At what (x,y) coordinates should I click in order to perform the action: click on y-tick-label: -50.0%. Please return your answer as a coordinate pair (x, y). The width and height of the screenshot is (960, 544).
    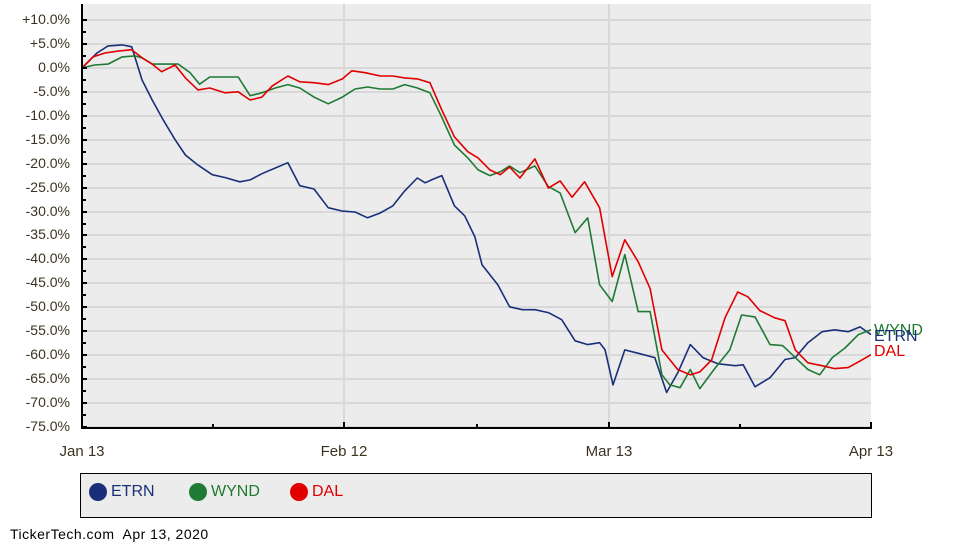
    Looking at the image, I should click on (47, 306).